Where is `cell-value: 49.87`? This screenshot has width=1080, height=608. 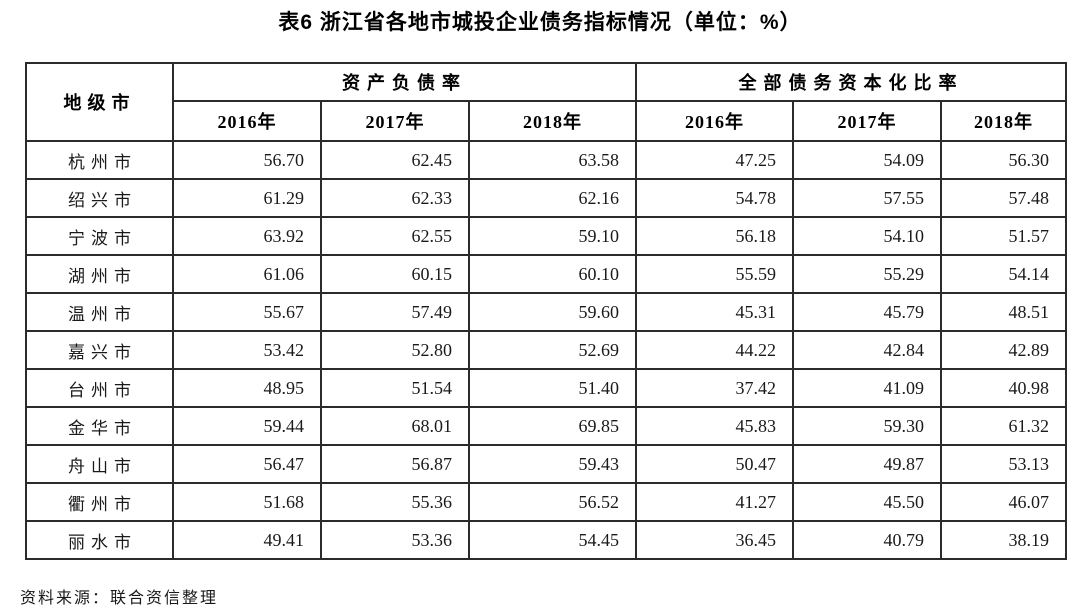
cell-value: 49.87 is located at coordinates (867, 464).